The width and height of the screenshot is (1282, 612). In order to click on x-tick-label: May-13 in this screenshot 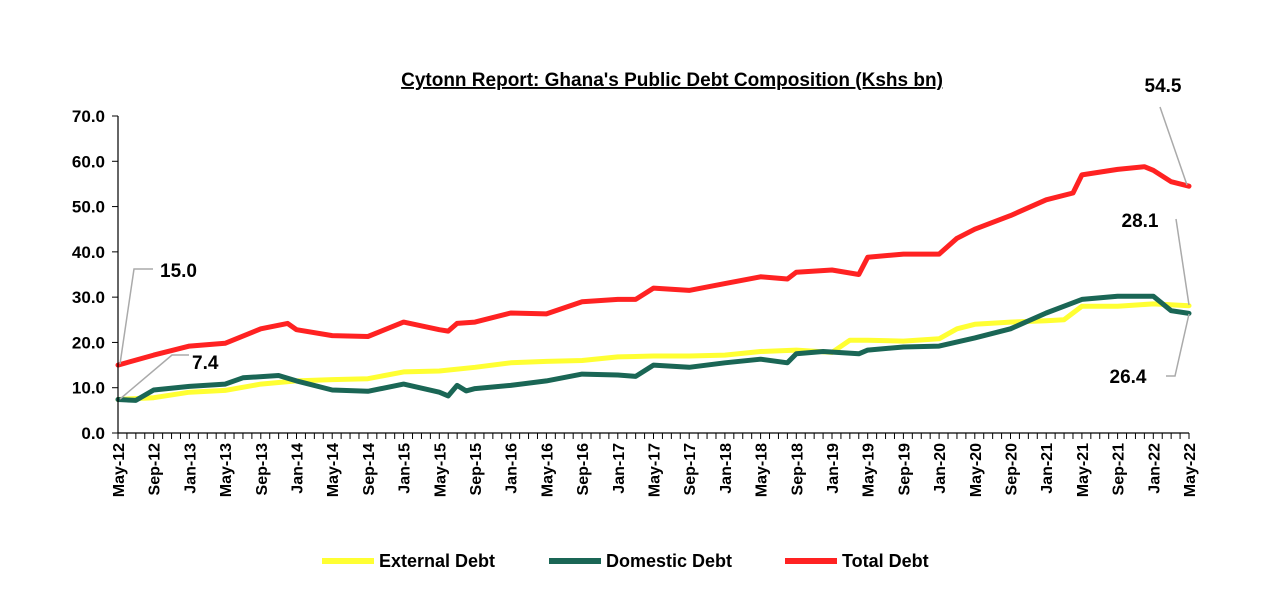, I will do `click(226, 470)`.